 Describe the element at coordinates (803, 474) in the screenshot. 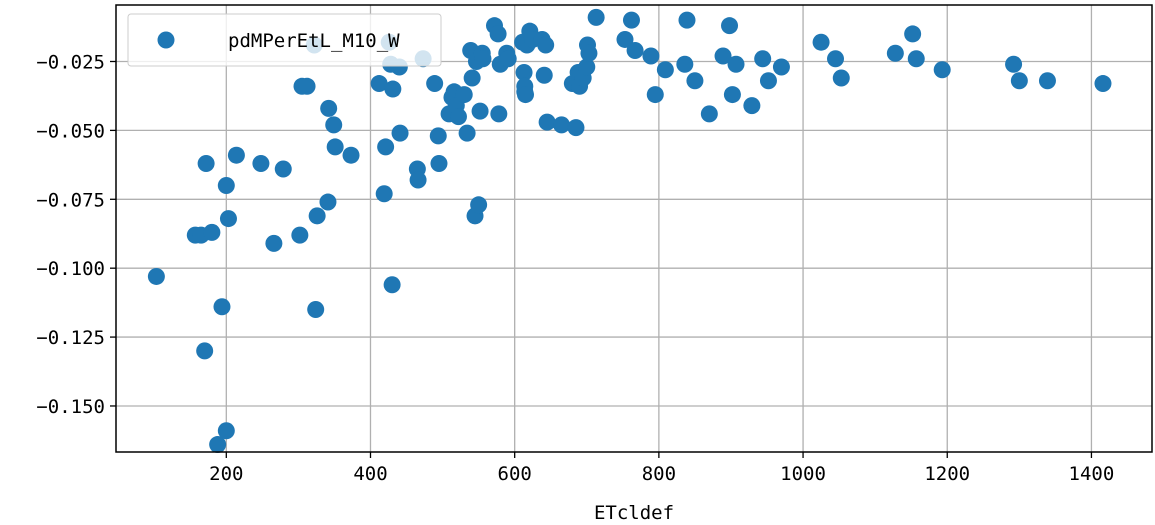

I see `x-tick-label: 1000` at that location.